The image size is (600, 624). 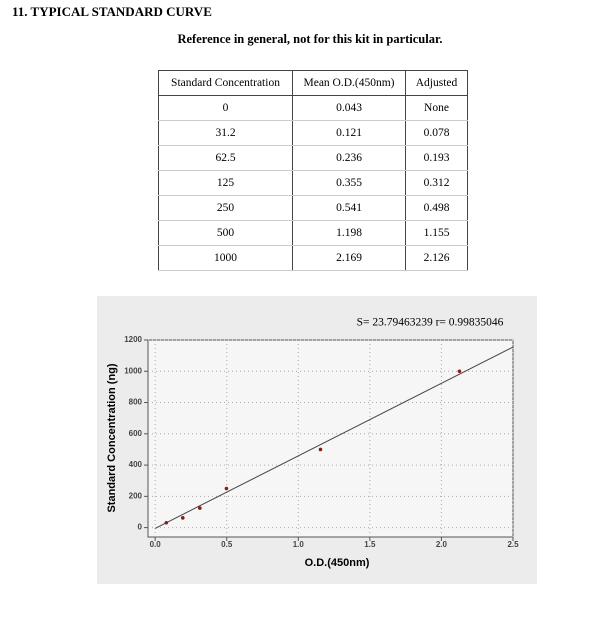 I want to click on table-cell: 0.541, so click(x=349, y=208).